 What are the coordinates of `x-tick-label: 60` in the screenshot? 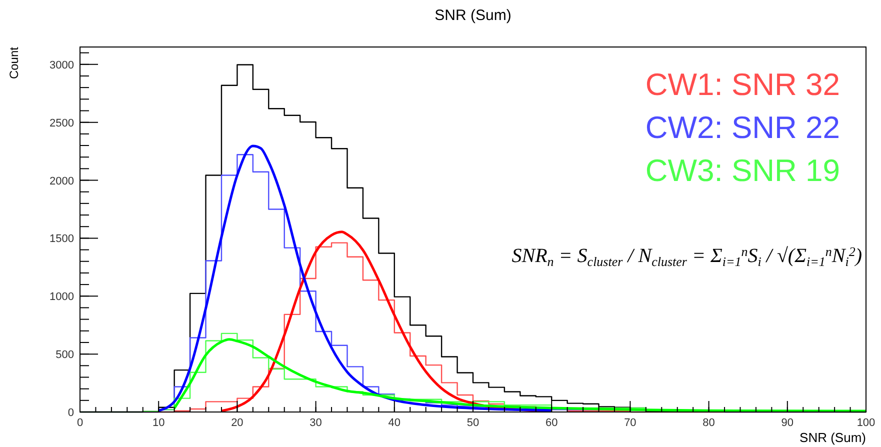 It's located at (551, 423).